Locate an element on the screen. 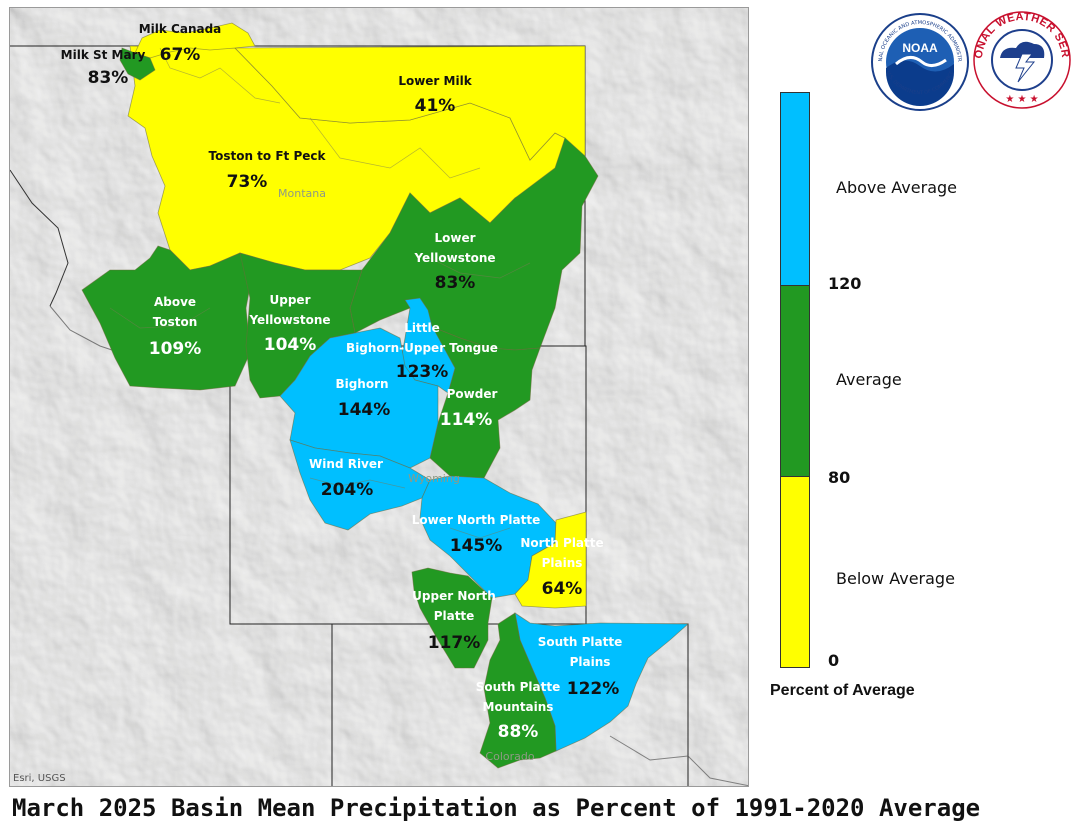 The height and width of the screenshot is (834, 1076). label-wind-river: Wind River is located at coordinates (346, 464).